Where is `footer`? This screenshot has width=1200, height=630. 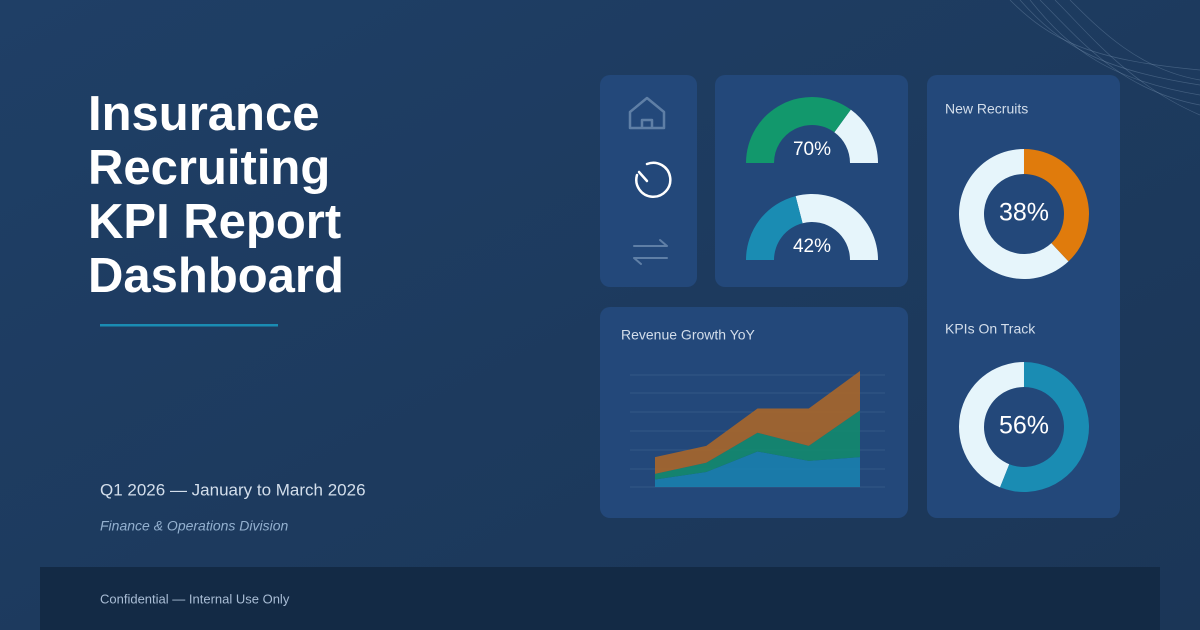 footer is located at coordinates (600, 598).